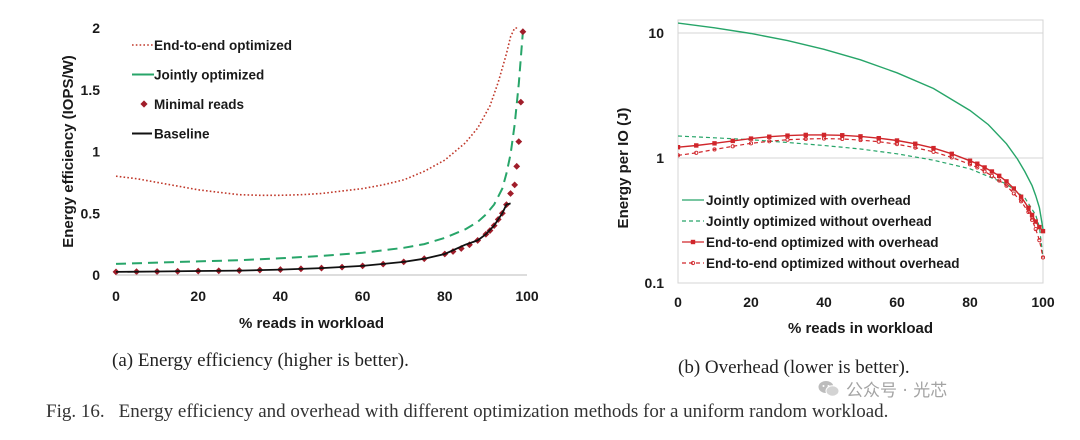 The height and width of the screenshot is (440, 1080). Describe the element at coordinates (223, 45) in the screenshot. I see `legend-label: End-to-end optimized` at that location.